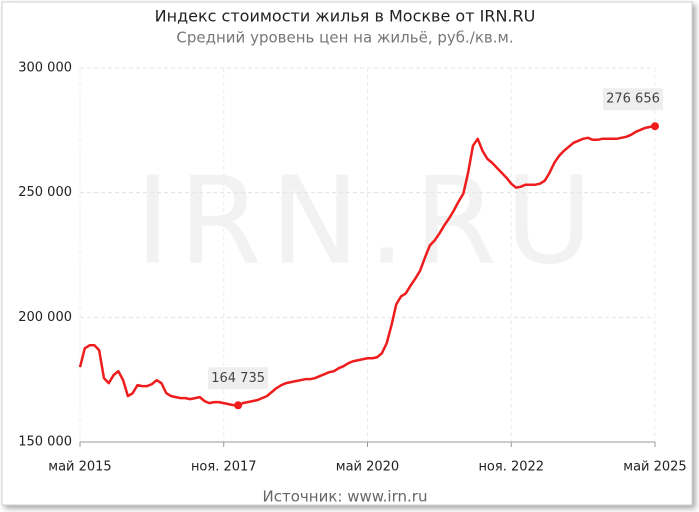  I want to click on annotation-label: 276 656, so click(633, 99).